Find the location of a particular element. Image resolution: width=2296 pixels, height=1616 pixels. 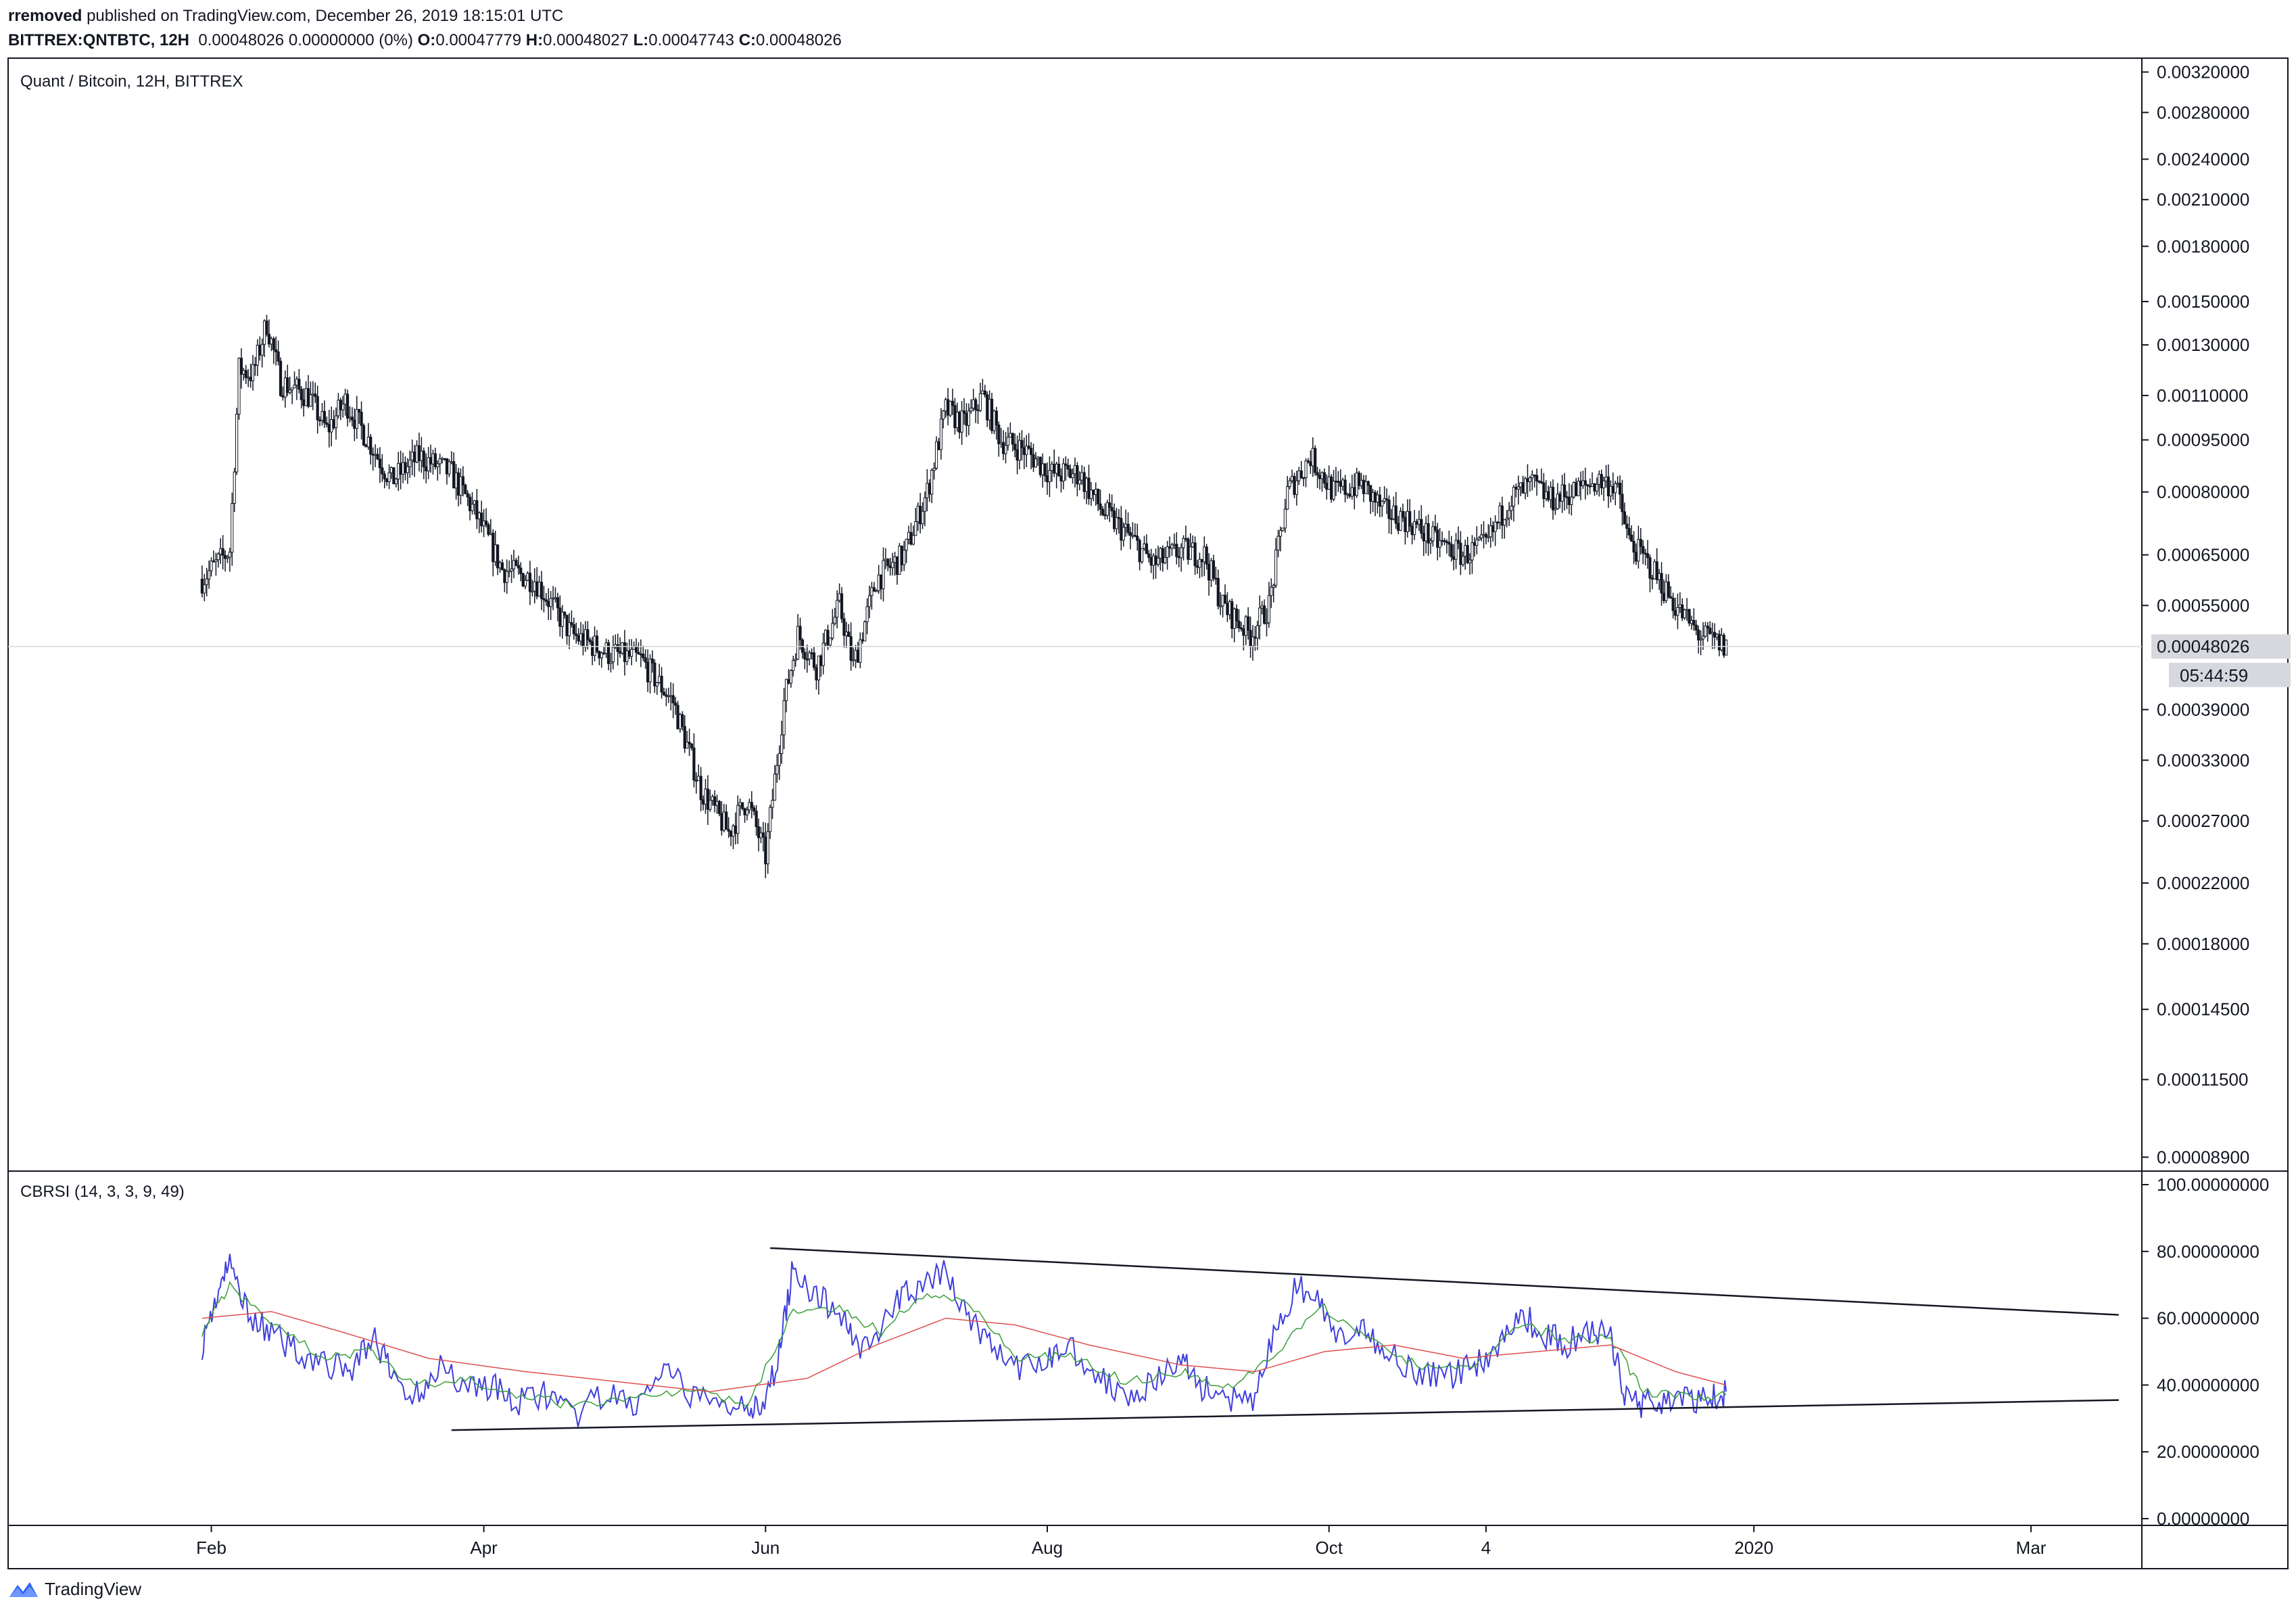

author-name: rremoved is located at coordinates (45, 16).